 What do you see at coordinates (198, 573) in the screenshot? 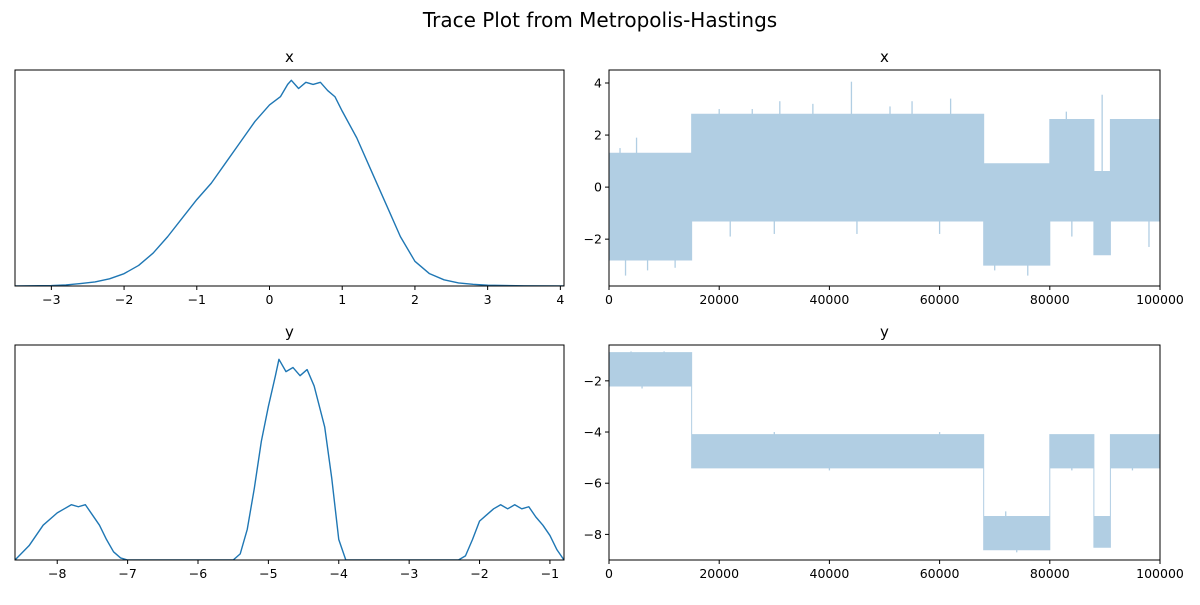
I see `x-tick-label: −6` at bounding box center [198, 573].